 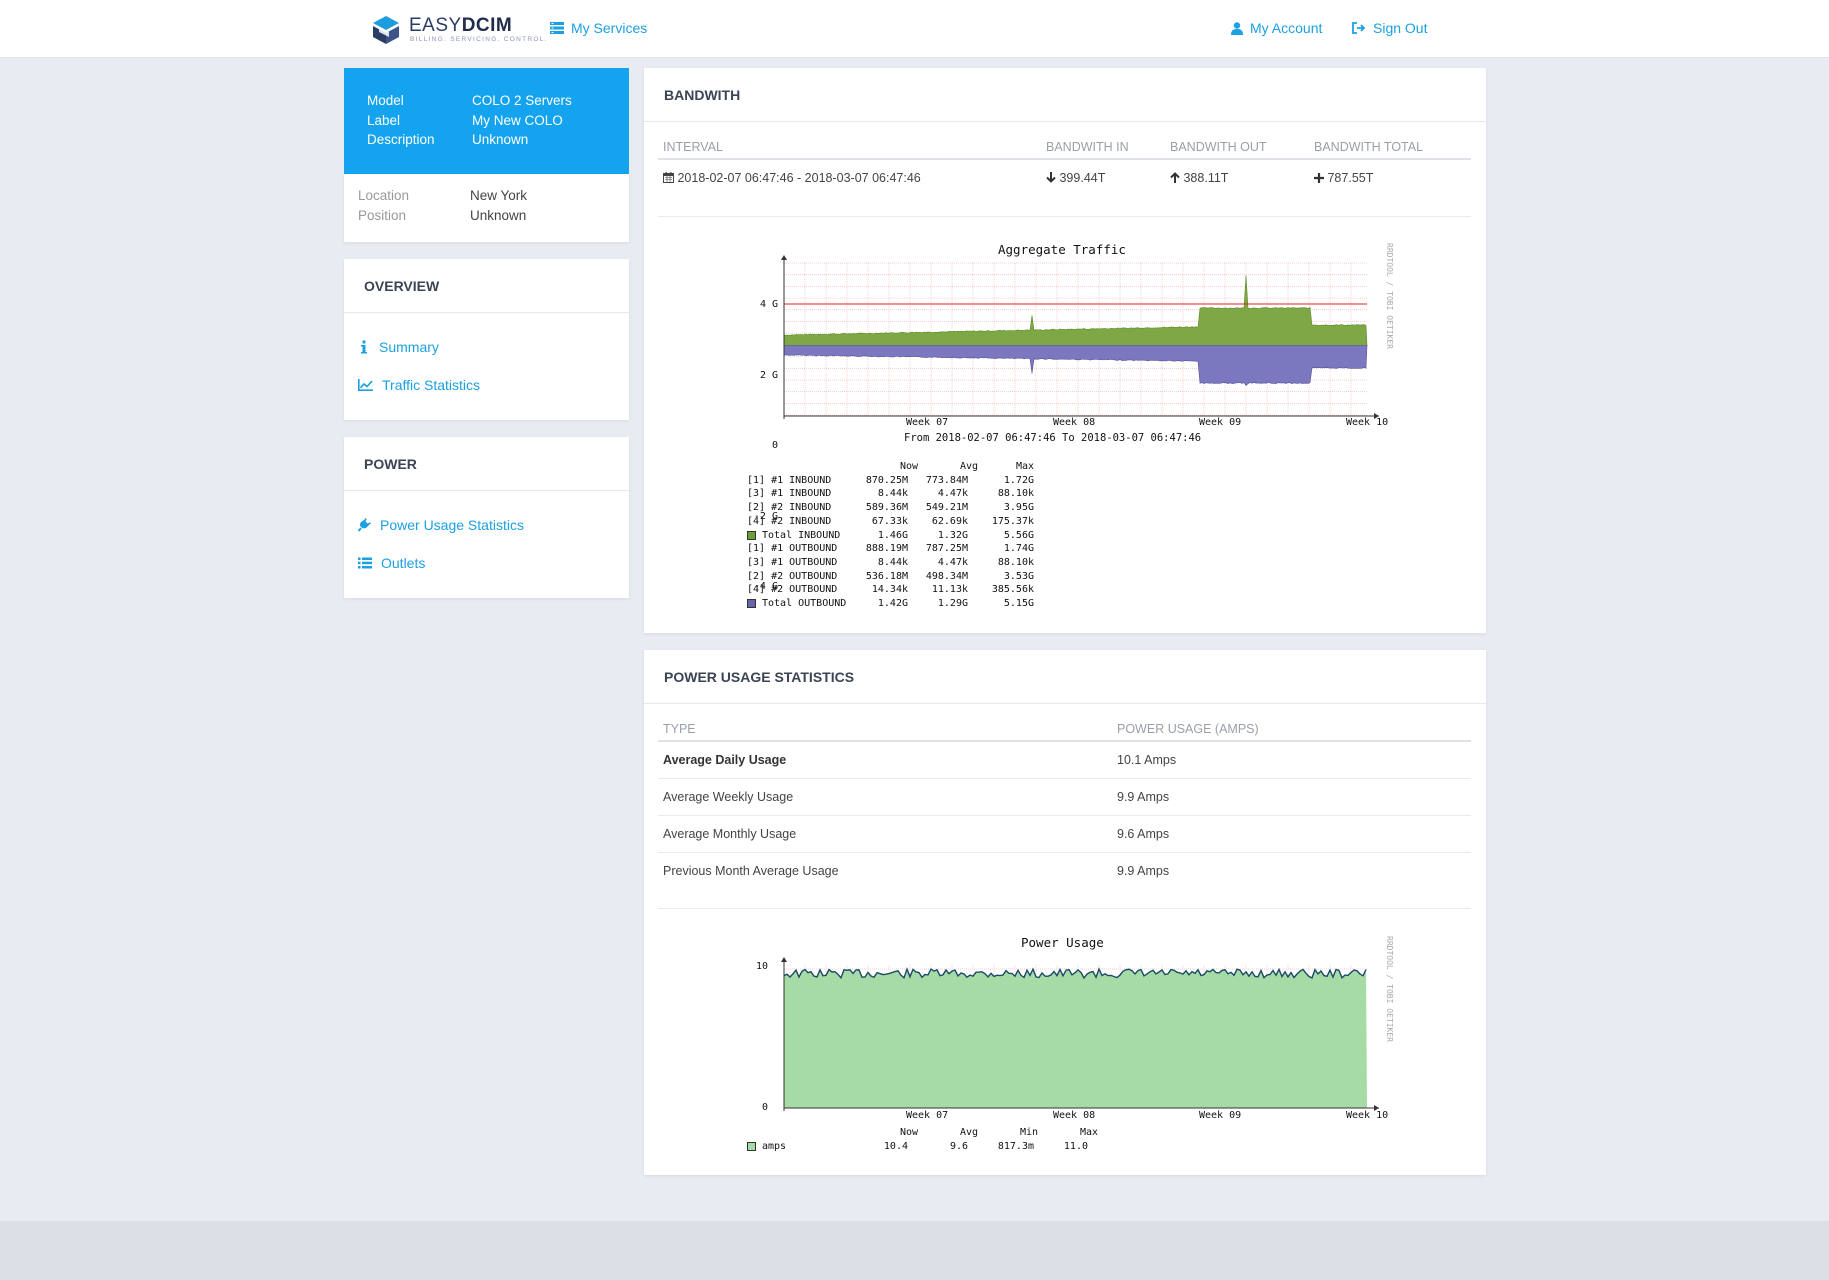 I want to click on menu-traffic-statistics-label: Traffic Statistics, so click(x=431, y=385).